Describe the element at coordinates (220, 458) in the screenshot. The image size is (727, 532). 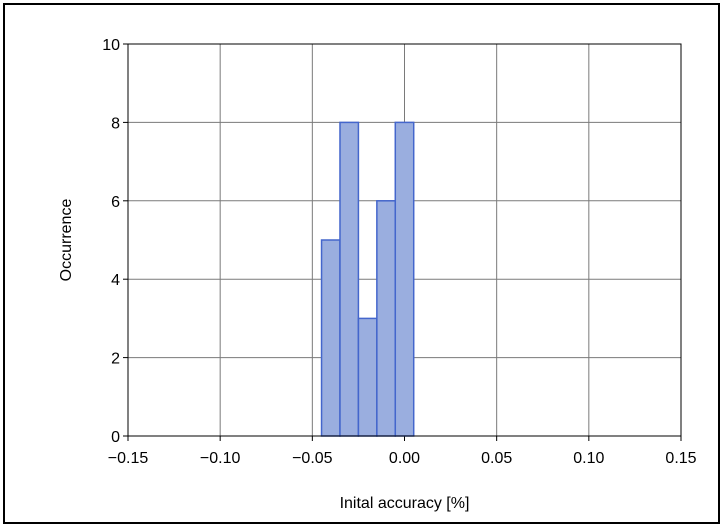
I see `x-tick-label: −0.10` at that location.